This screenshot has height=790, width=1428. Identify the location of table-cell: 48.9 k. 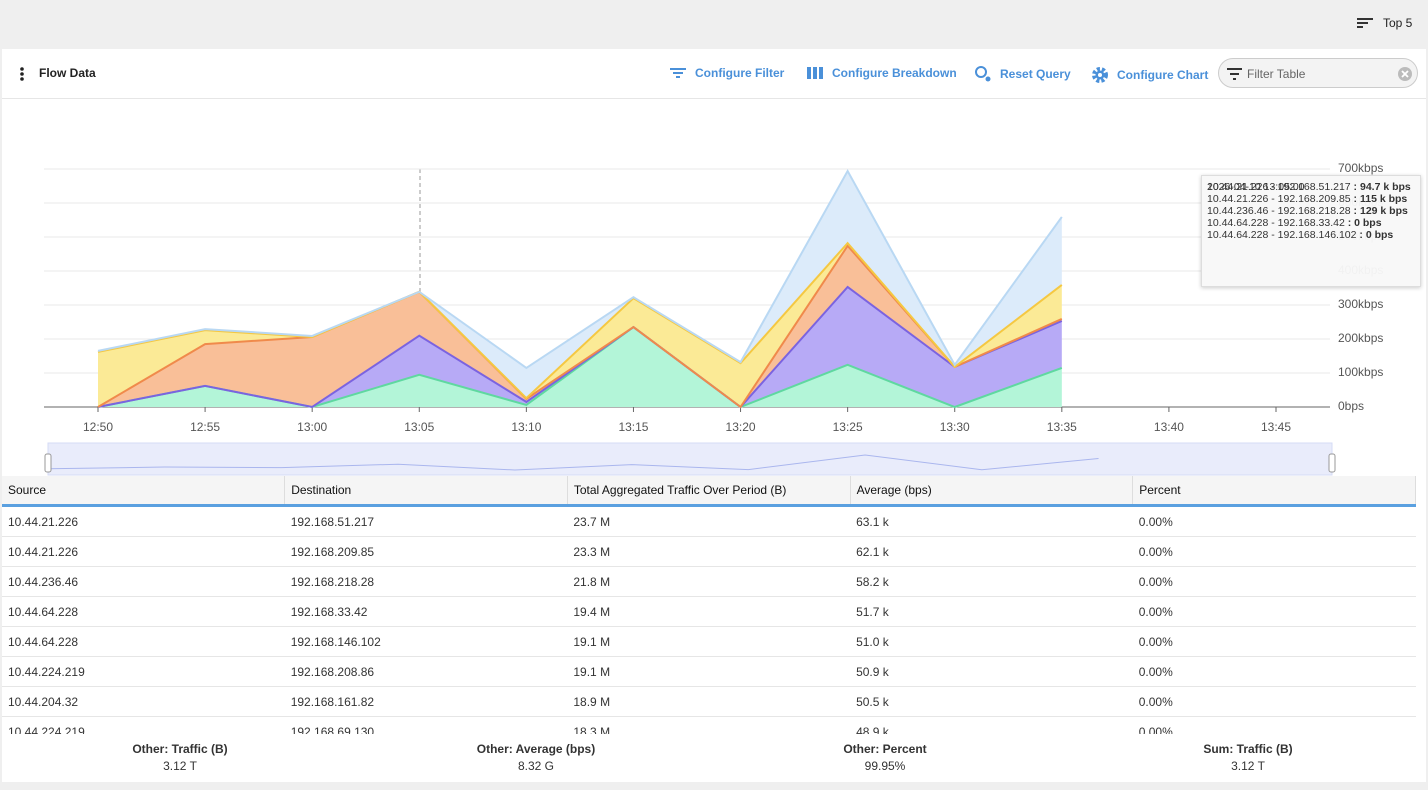
(991, 725).